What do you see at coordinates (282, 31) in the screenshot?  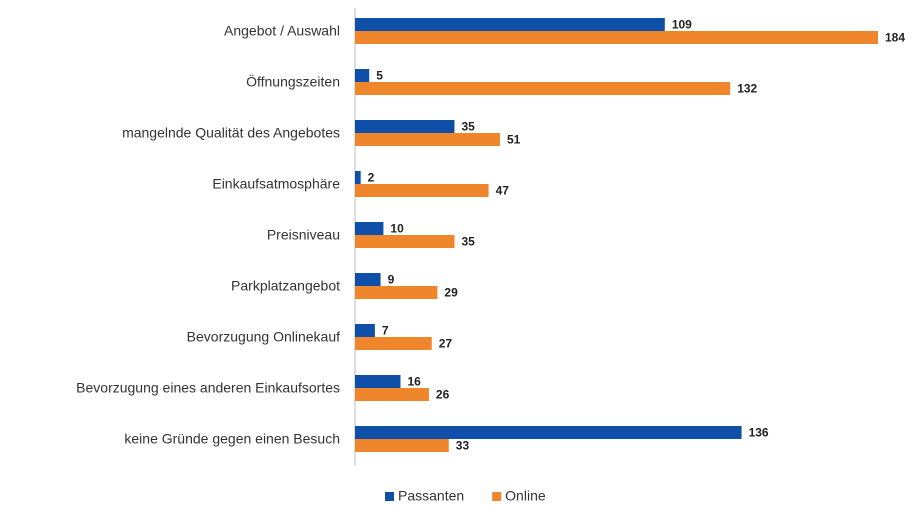 I see `category-label: Angebot / Auswahl` at bounding box center [282, 31].